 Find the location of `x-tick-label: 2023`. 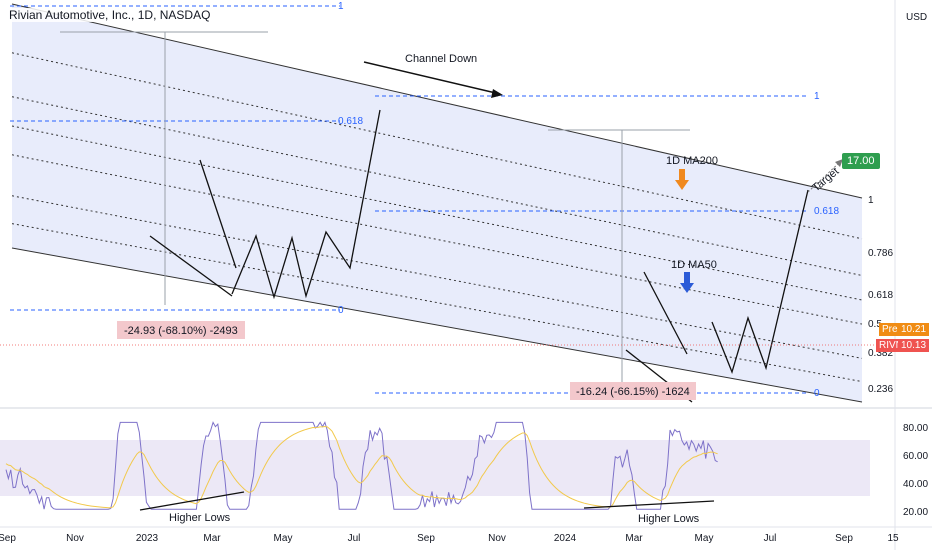

x-tick-label: 2023 is located at coordinates (147, 538).